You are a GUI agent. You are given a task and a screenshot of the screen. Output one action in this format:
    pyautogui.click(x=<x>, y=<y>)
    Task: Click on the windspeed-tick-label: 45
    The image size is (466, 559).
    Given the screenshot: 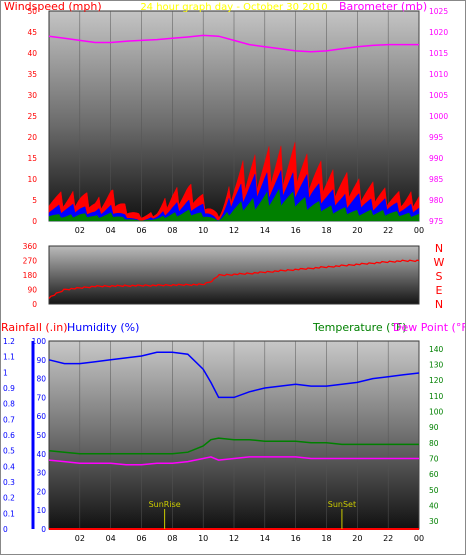 What is the action you would take?
    pyautogui.click(x=32, y=32)
    